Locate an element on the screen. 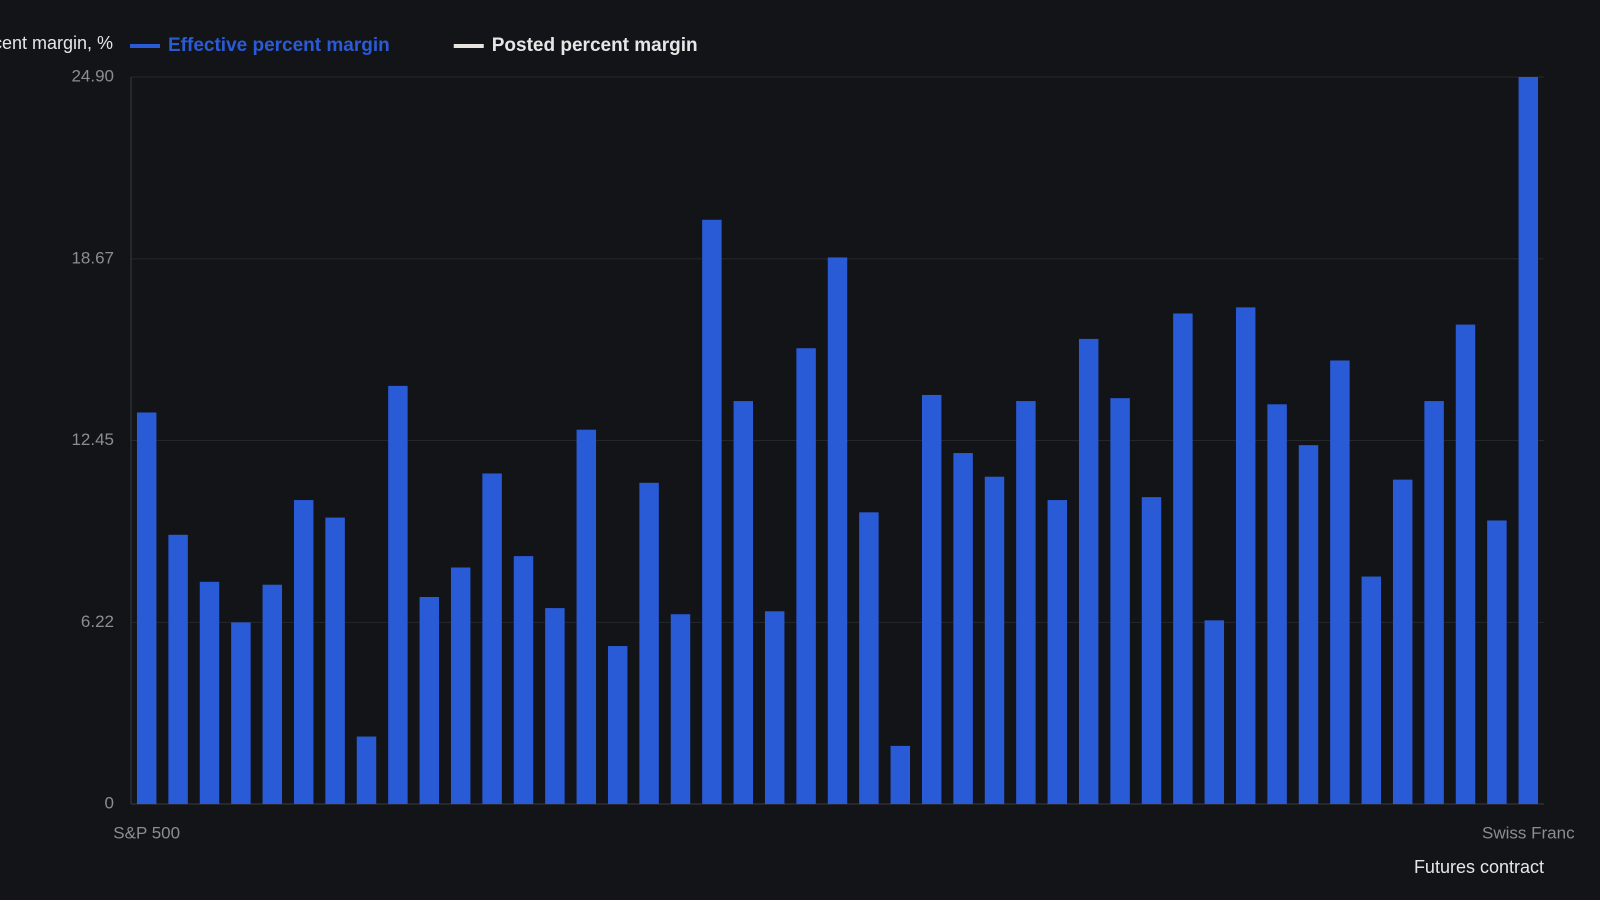 Image resolution: width=1600 pixels, height=900 pixels. y-tick-label: 18.67 is located at coordinates (92, 257).